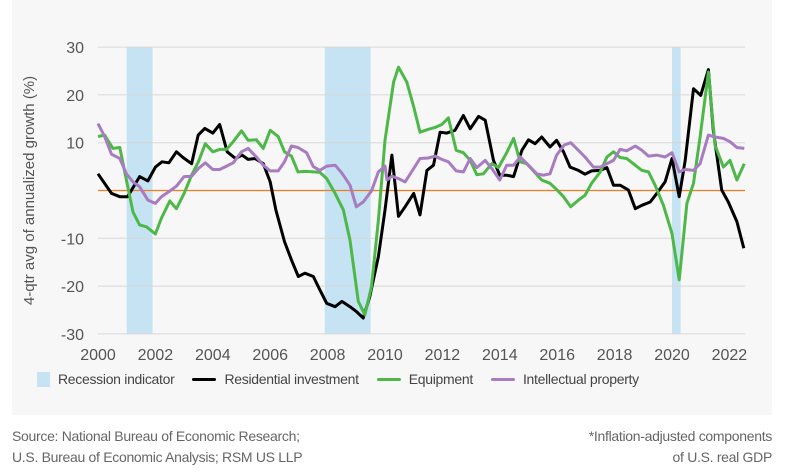 Image resolution: width=786 pixels, height=475 pixels. What do you see at coordinates (213, 355) in the screenshot?
I see `x-tick-label: 2004` at bounding box center [213, 355].